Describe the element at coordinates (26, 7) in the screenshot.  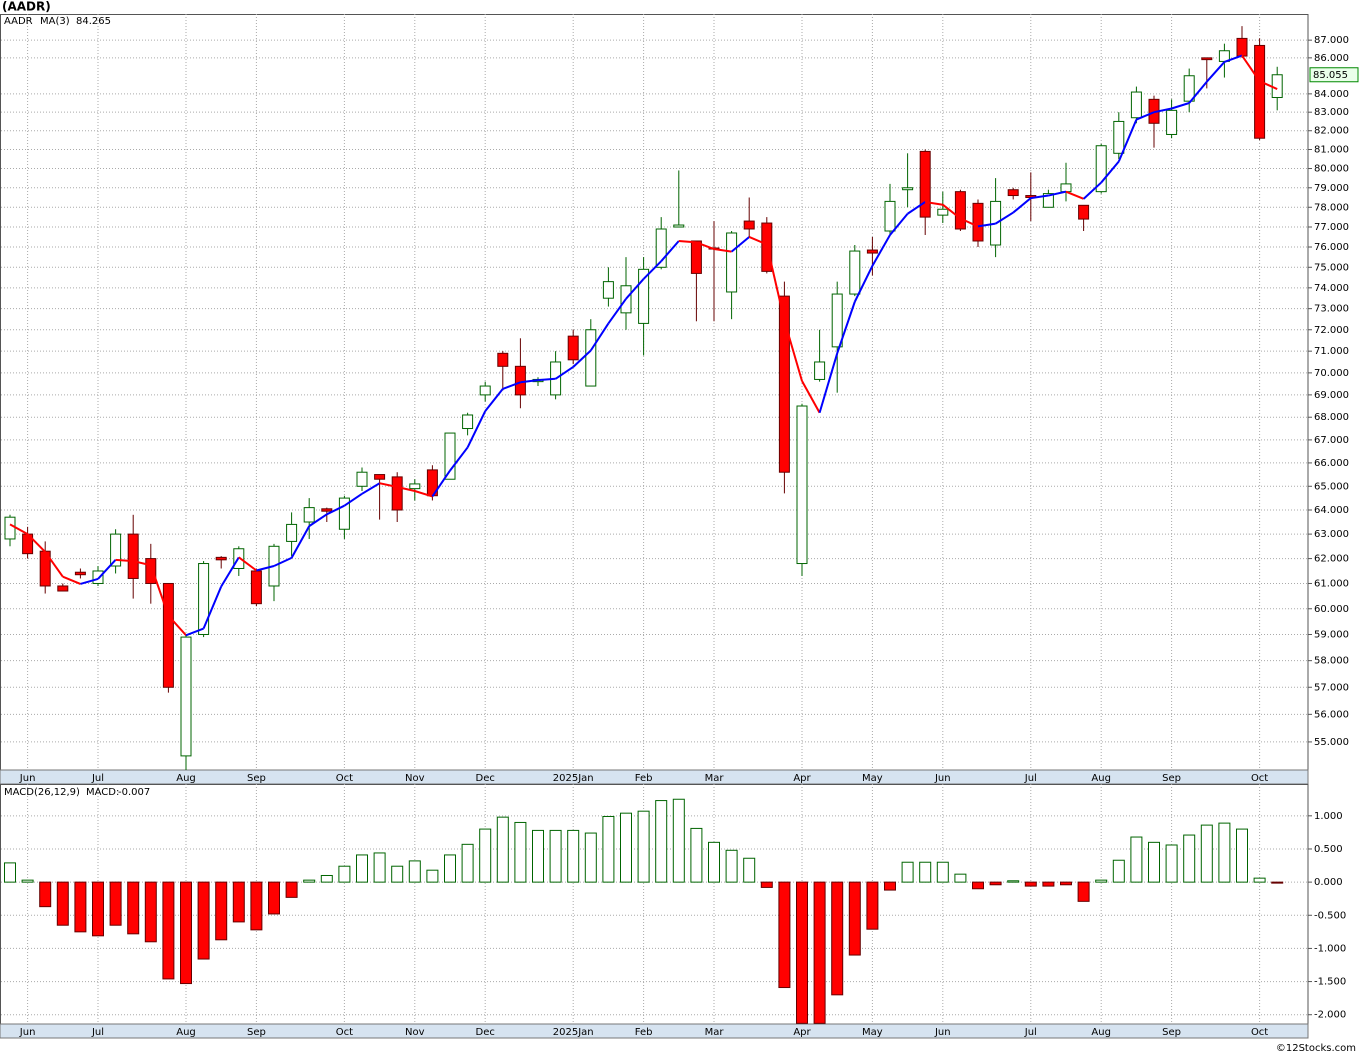
I see `chart-title: (AADR)` at that location.